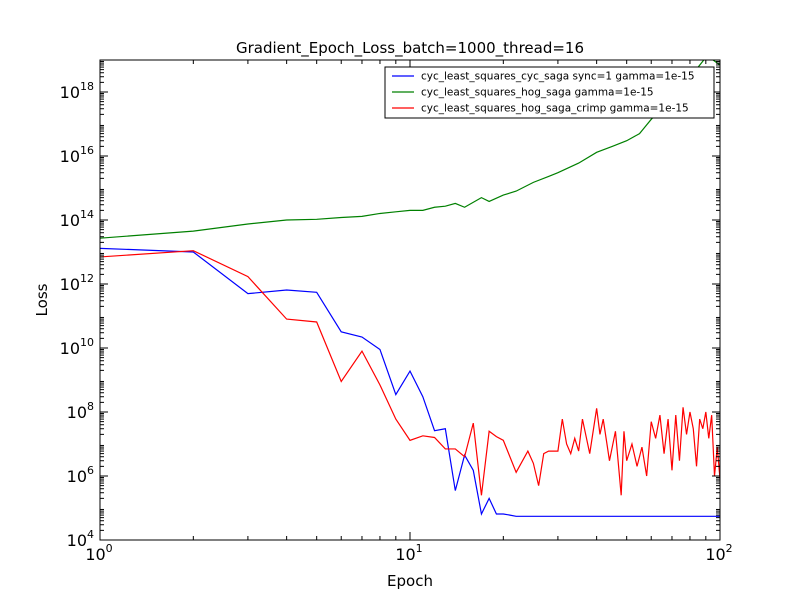  Describe the element at coordinates (718, 553) in the screenshot. I see `x-tick-label: 10²` at that location.